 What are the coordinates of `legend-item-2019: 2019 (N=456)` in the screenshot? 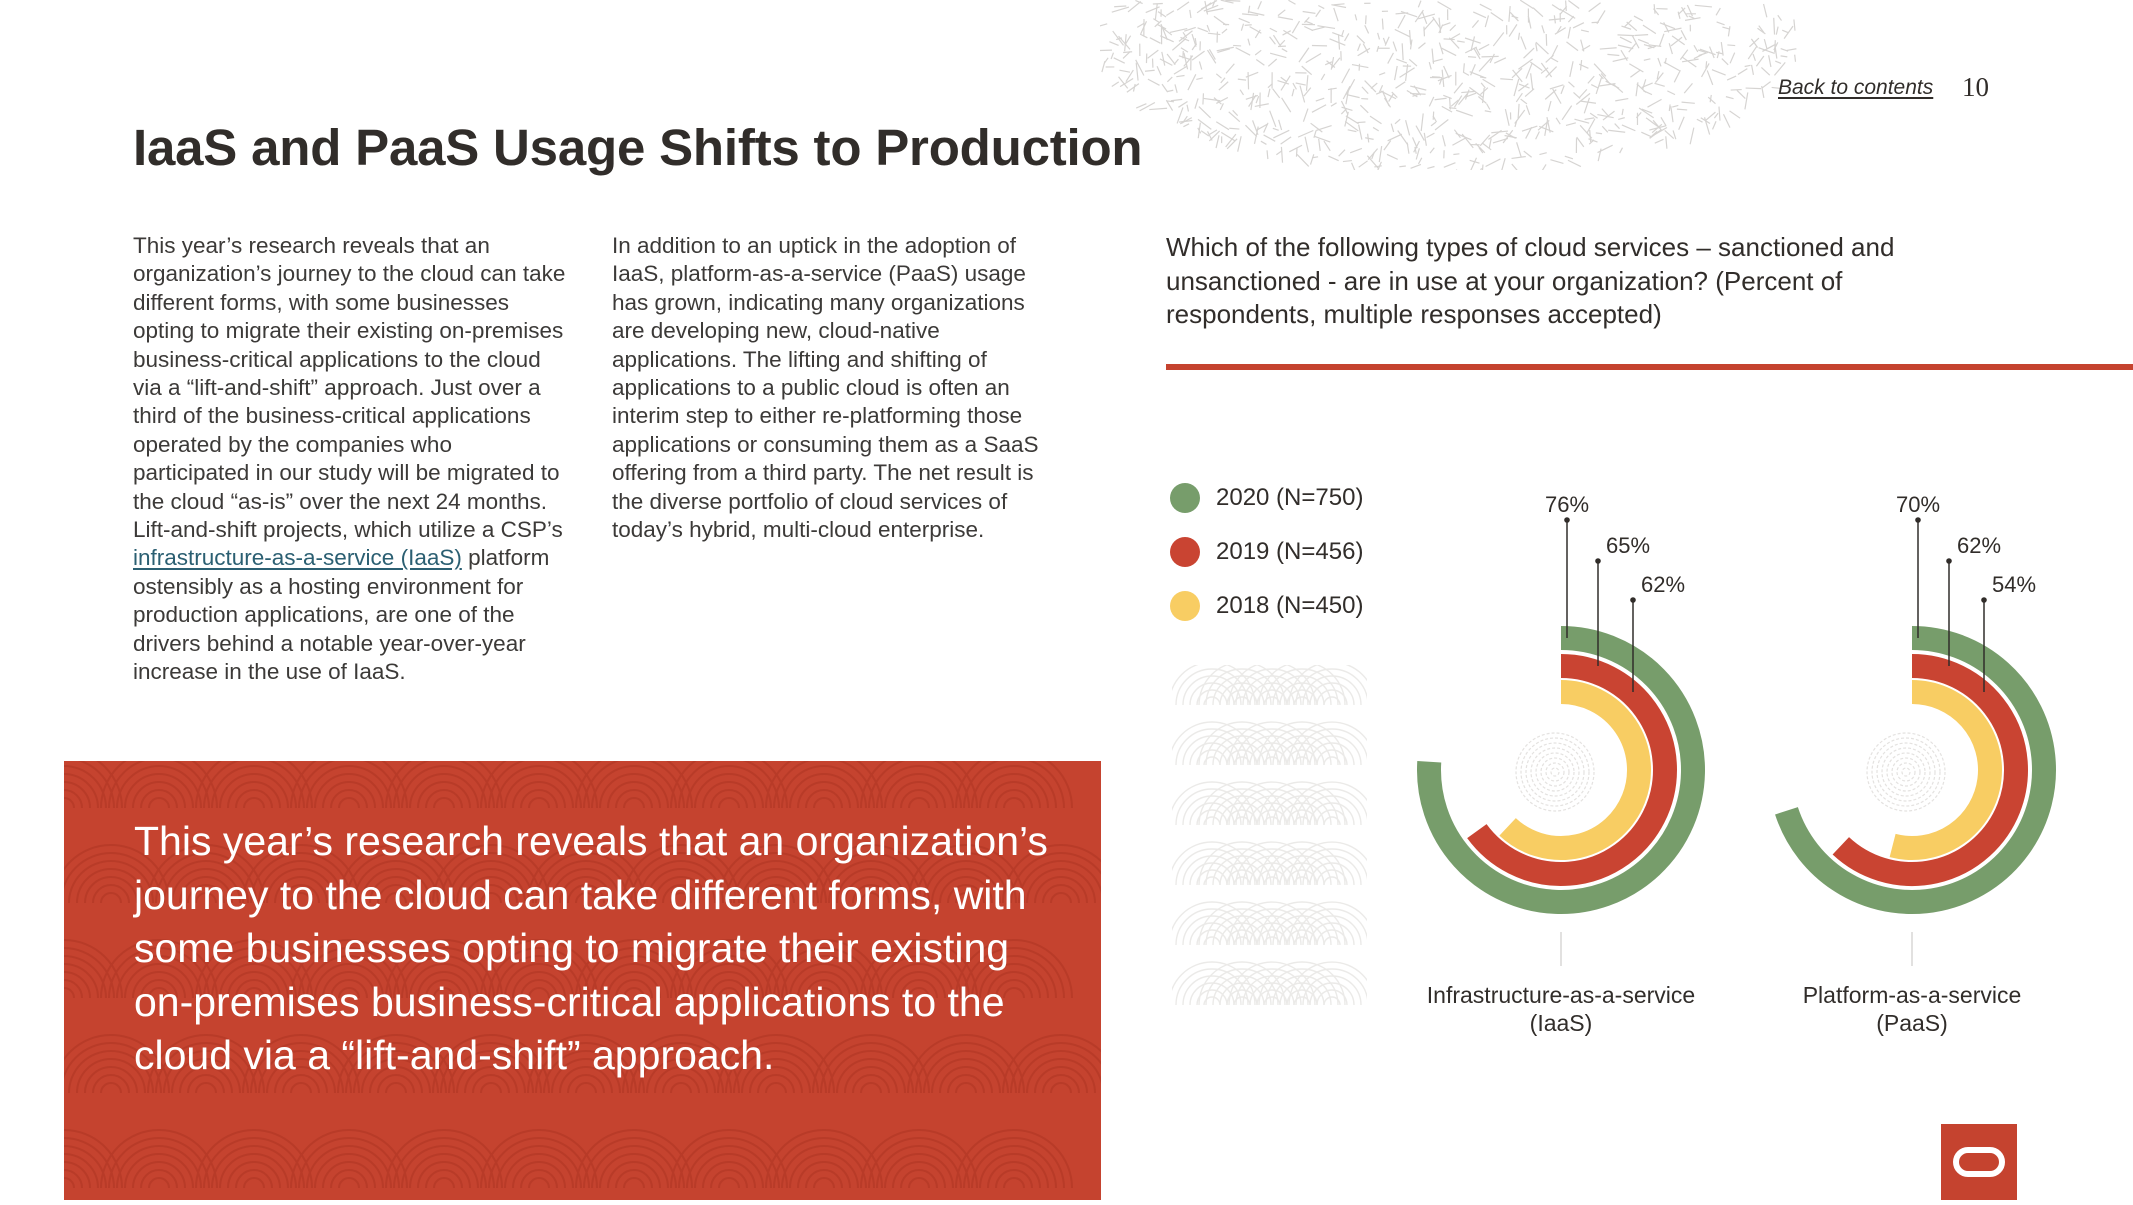 It's located at (1266, 552).